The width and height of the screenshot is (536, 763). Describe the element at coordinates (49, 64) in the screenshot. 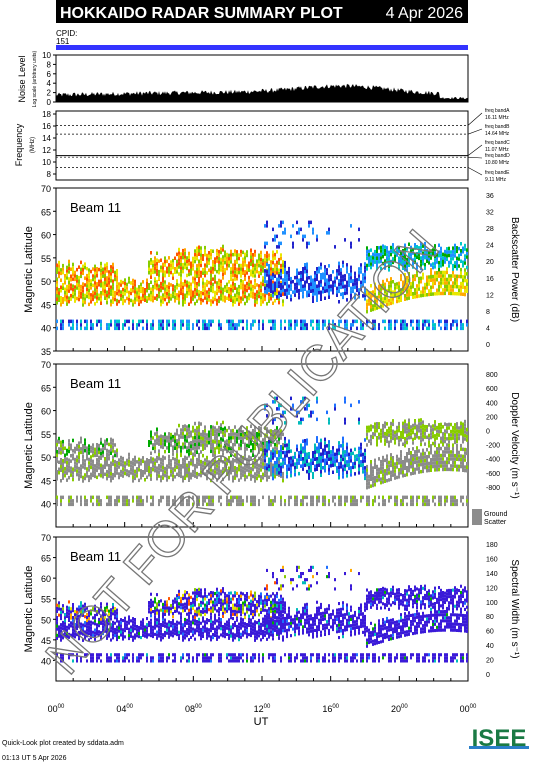

I see `noise-ytick-label: 8` at that location.